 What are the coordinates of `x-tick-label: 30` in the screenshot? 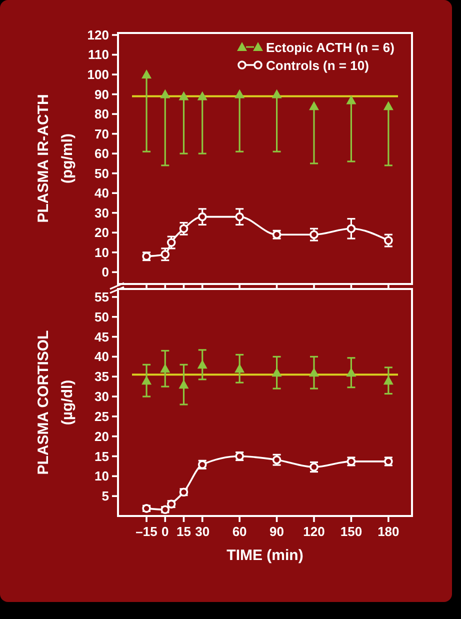 It's located at (202, 531).